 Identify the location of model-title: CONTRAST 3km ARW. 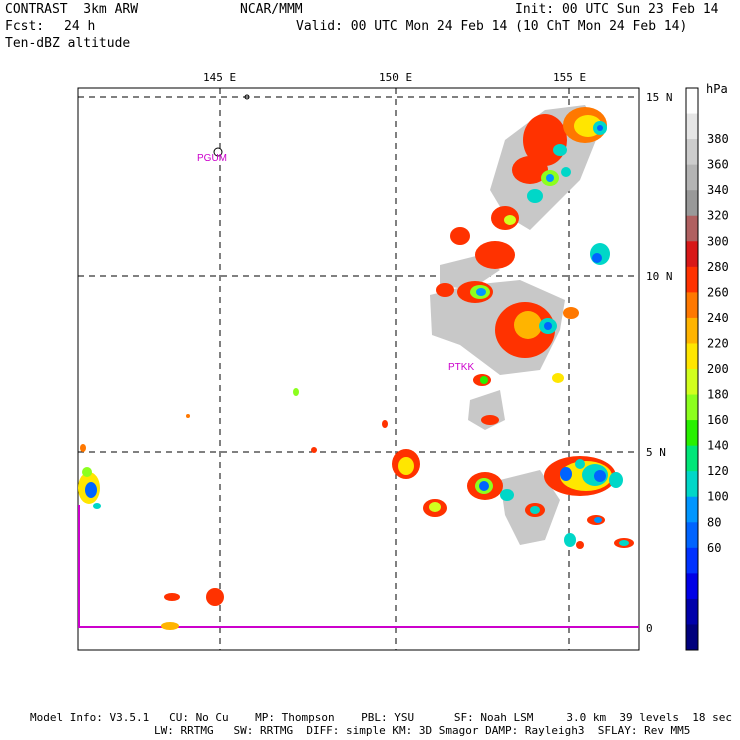
(72, 9).